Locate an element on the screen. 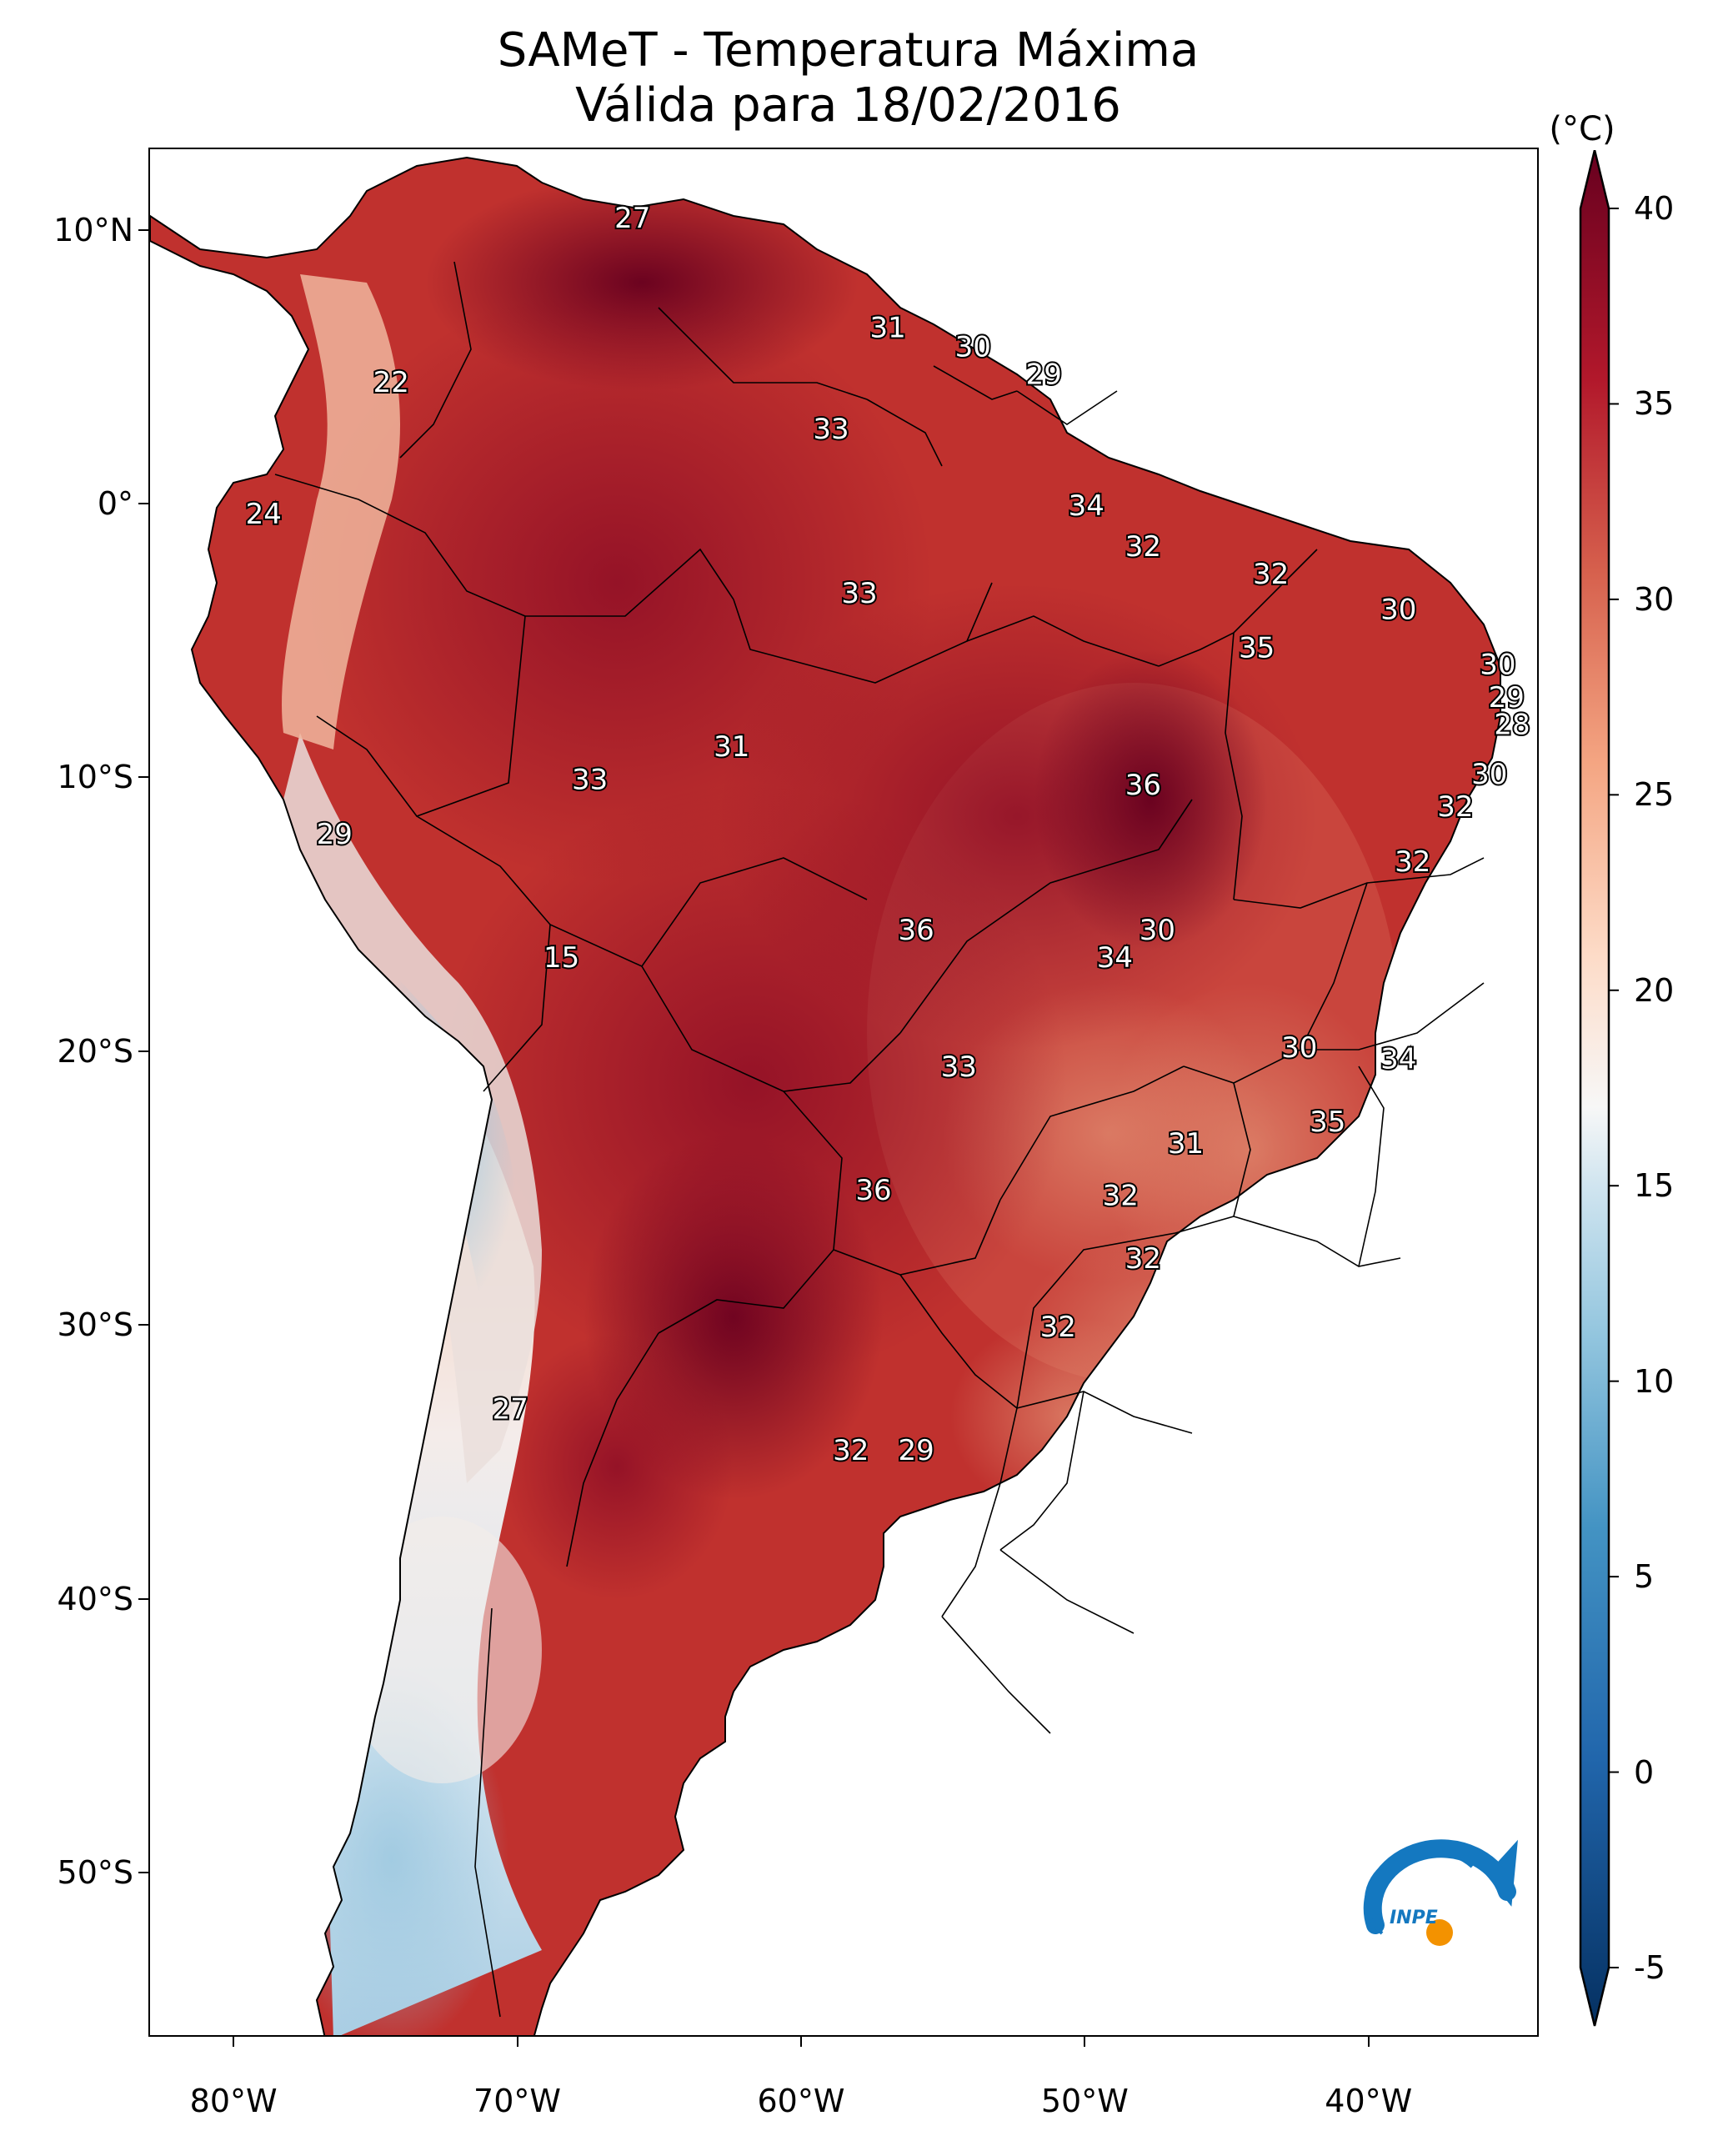  latitude-tick-label: 0° is located at coordinates (115, 503).